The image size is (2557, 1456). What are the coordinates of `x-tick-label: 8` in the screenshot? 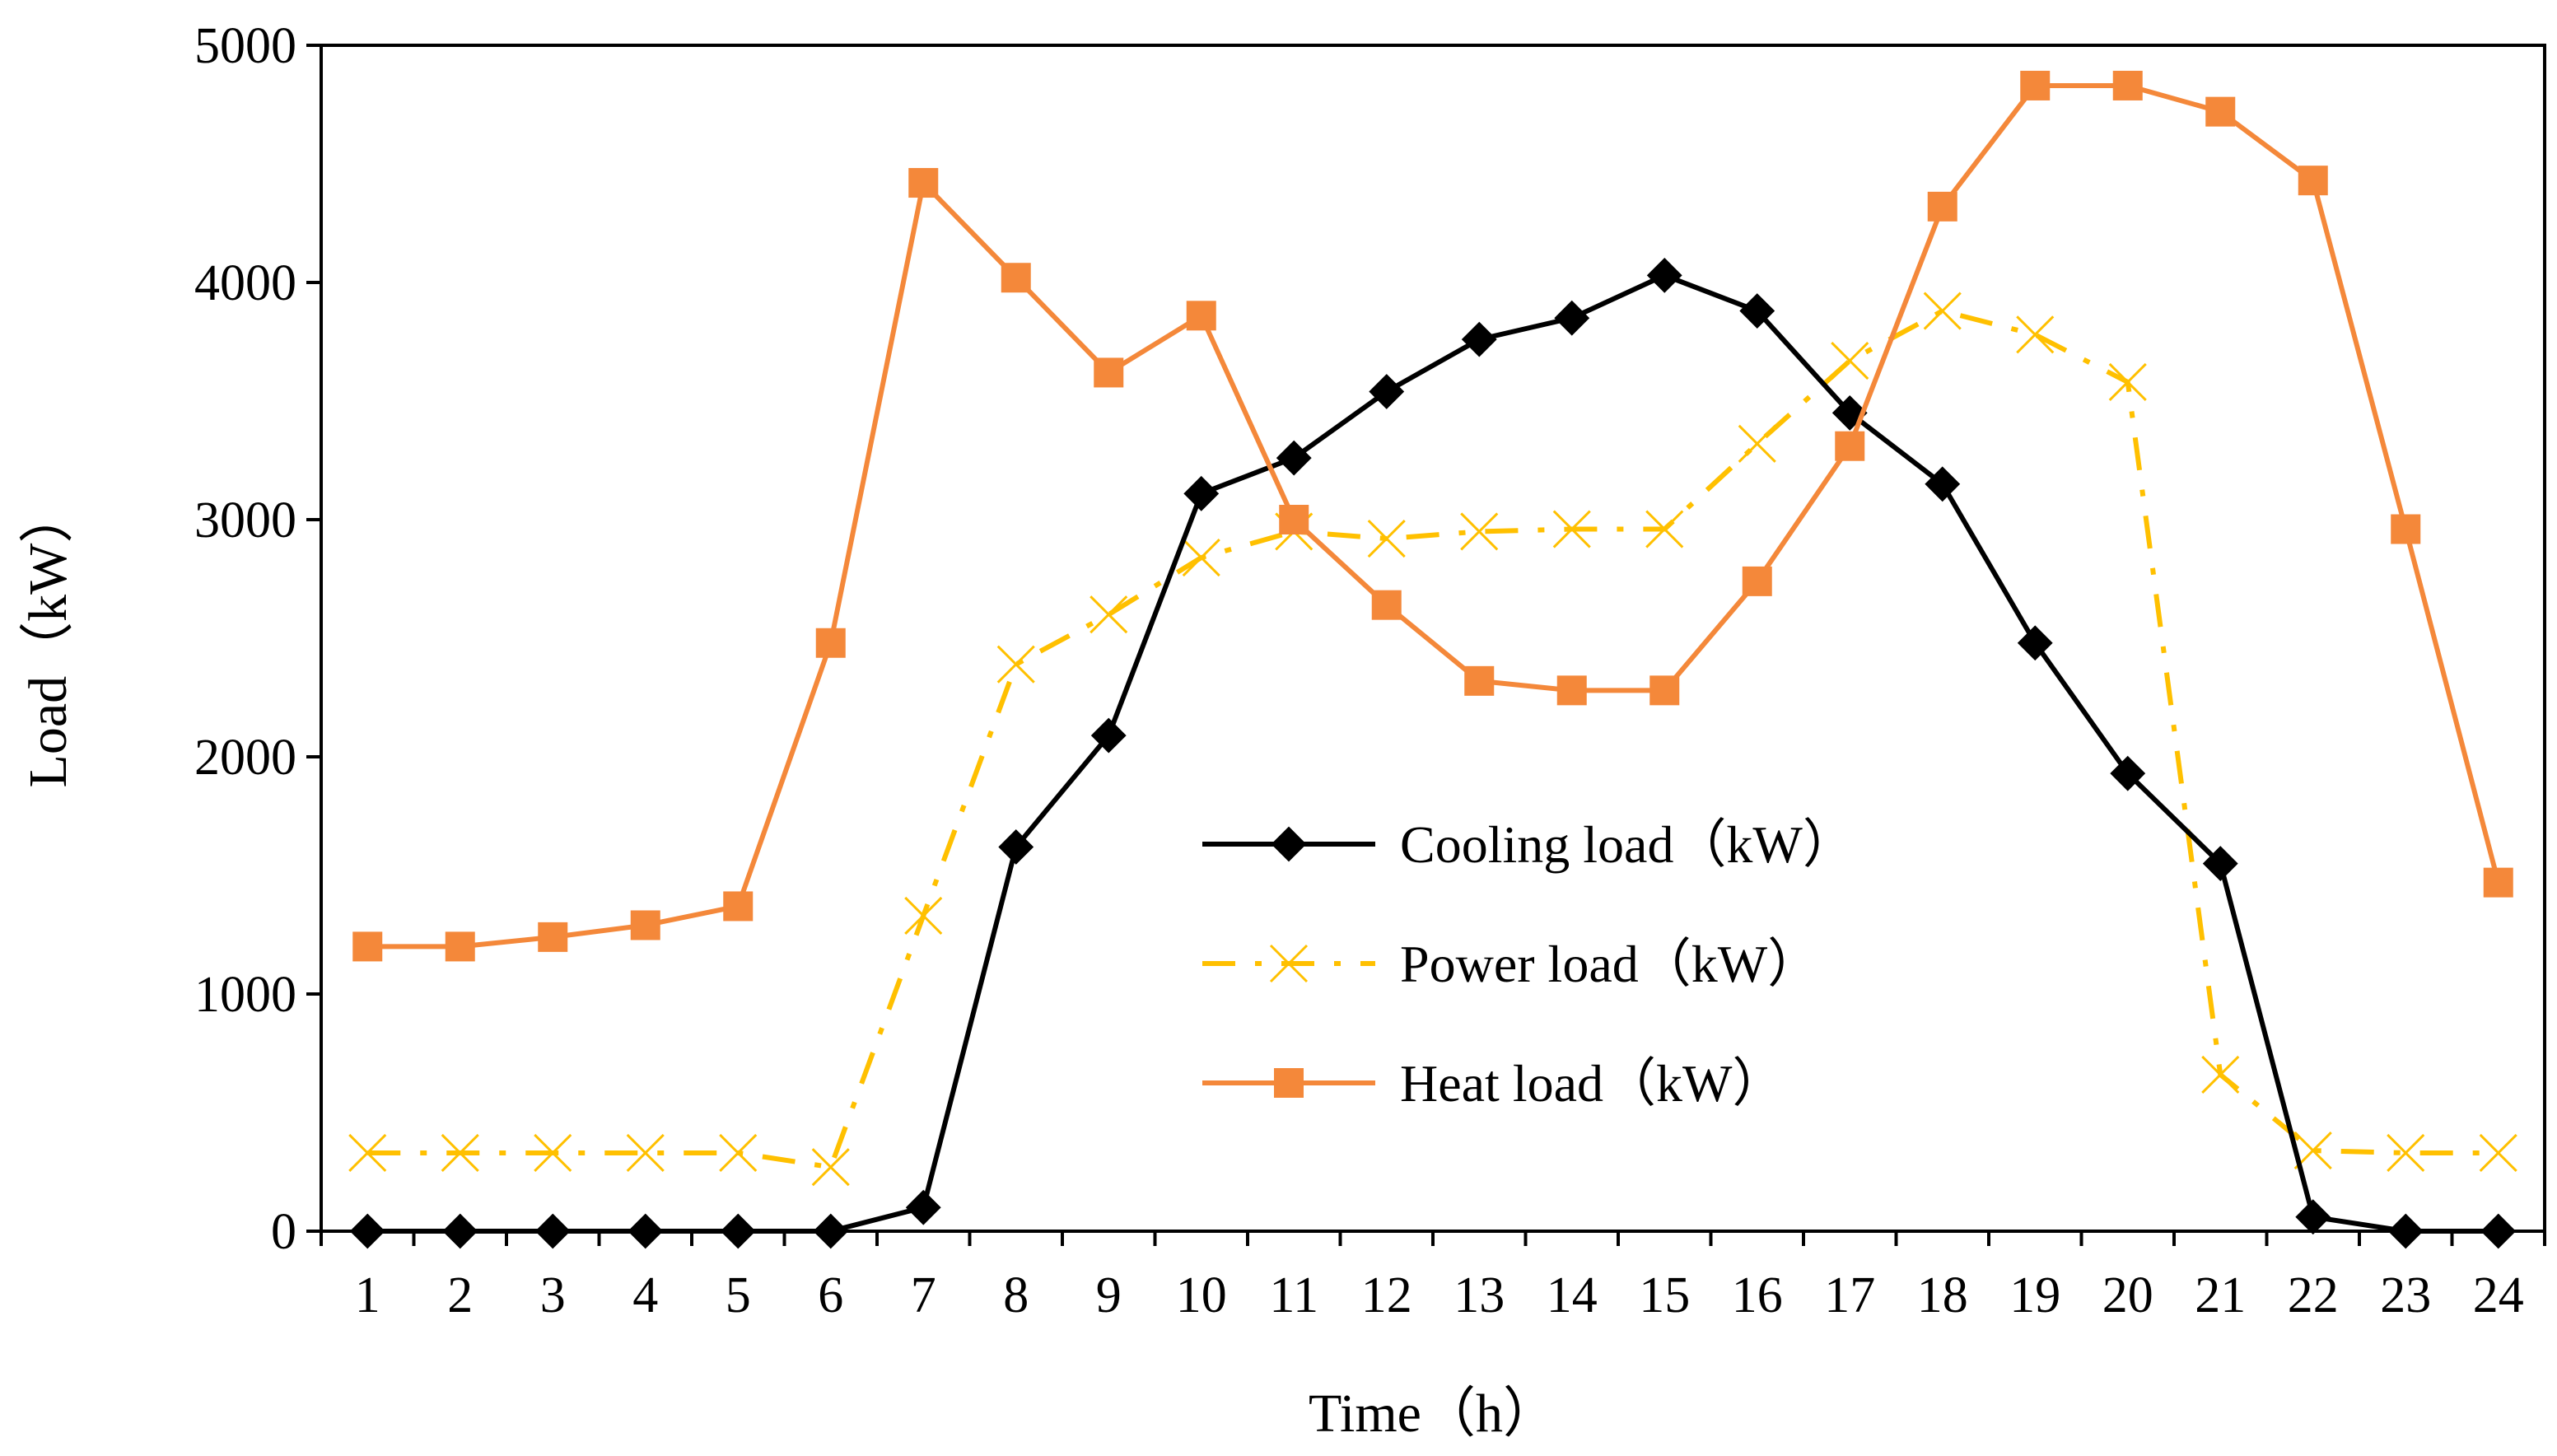 It's located at (1016, 1295).